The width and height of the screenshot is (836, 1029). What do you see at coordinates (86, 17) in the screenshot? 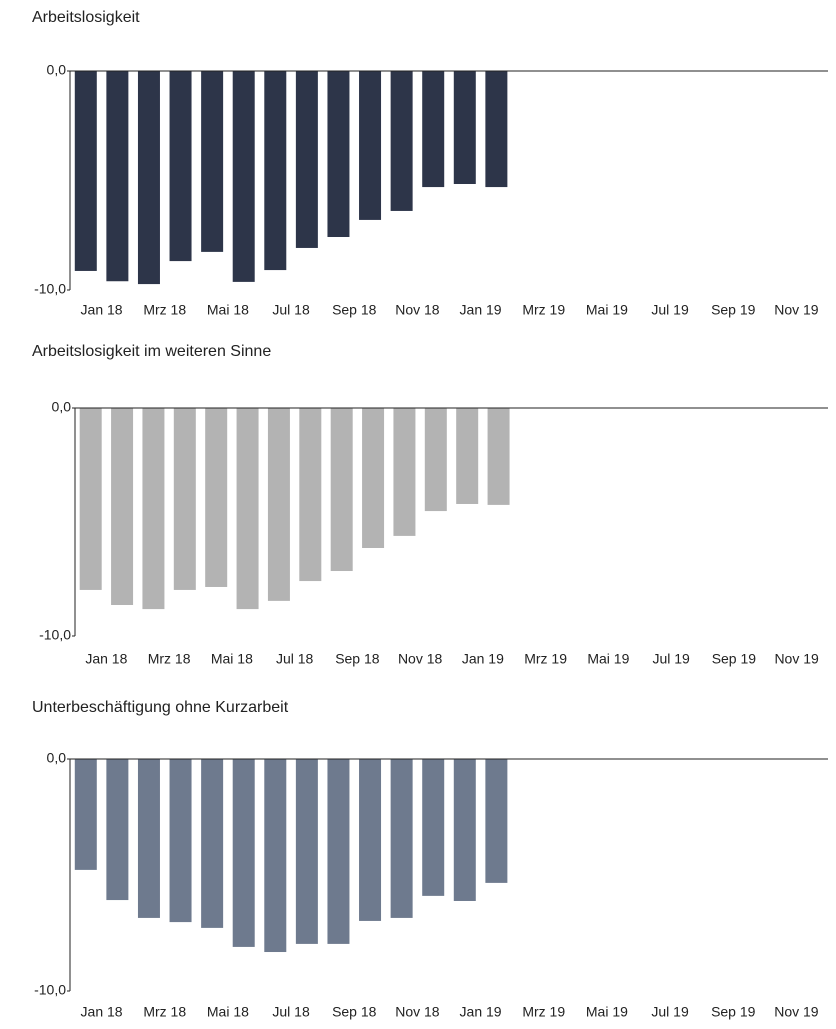
I see `chart-title: Arbeitslosigkeit` at bounding box center [86, 17].